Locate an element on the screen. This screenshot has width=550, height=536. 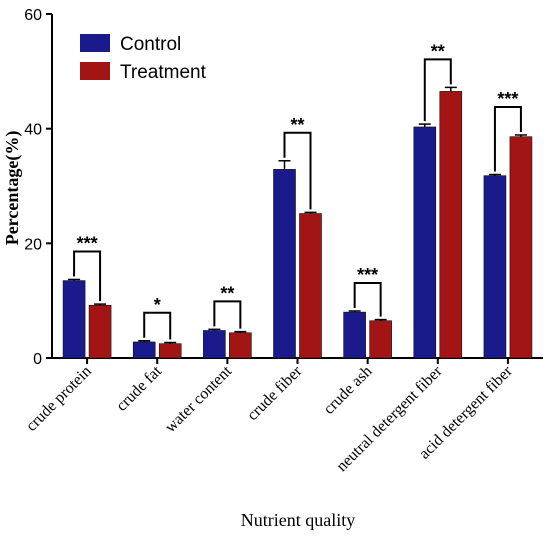
y-tick-label: 40 is located at coordinates (33, 130).